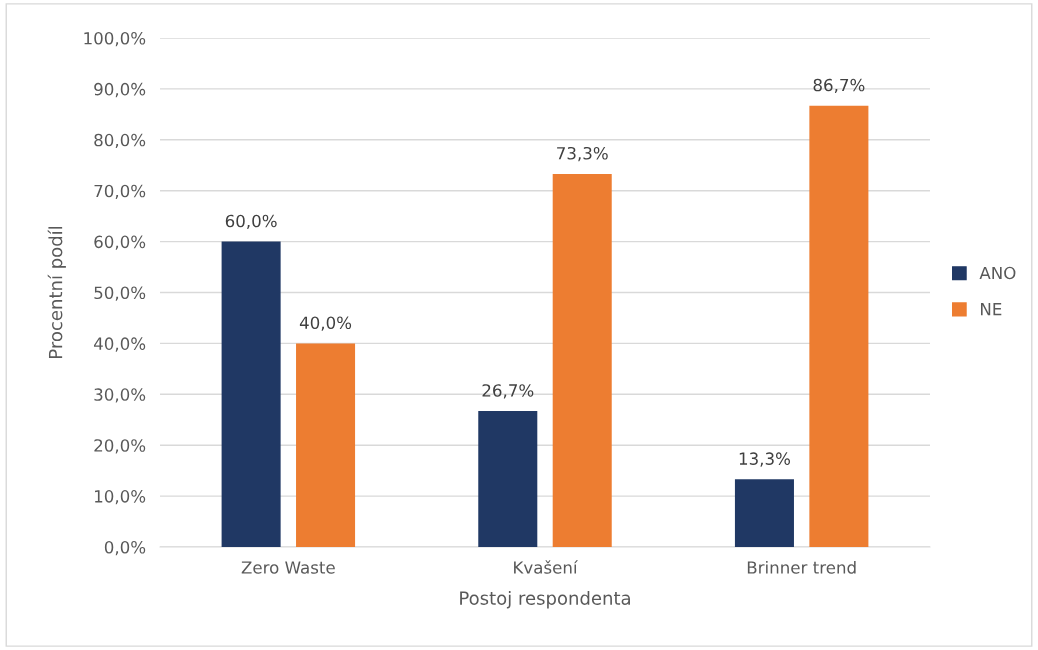 The height and width of the screenshot is (650, 1038). What do you see at coordinates (120, 141) in the screenshot?
I see `y-tick-label: 80,0%` at bounding box center [120, 141].